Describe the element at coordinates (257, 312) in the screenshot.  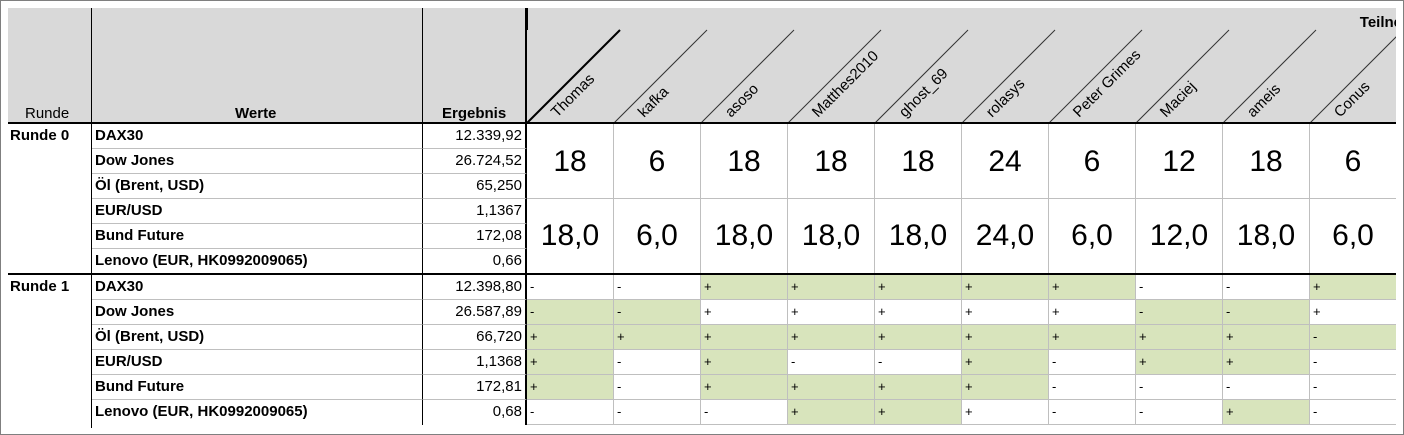
I see `round1-asset-name: Dow Jones` at that location.